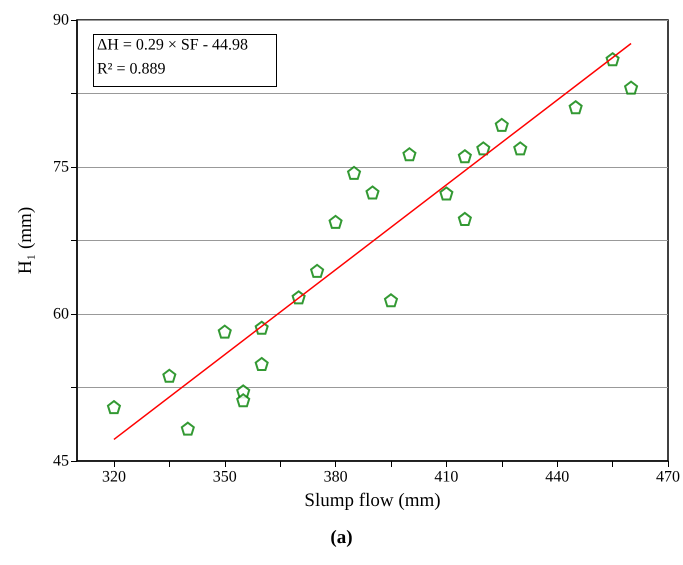 This screenshot has height=565, width=683. Describe the element at coordinates (341, 537) in the screenshot. I see `text: (a)` at that location.